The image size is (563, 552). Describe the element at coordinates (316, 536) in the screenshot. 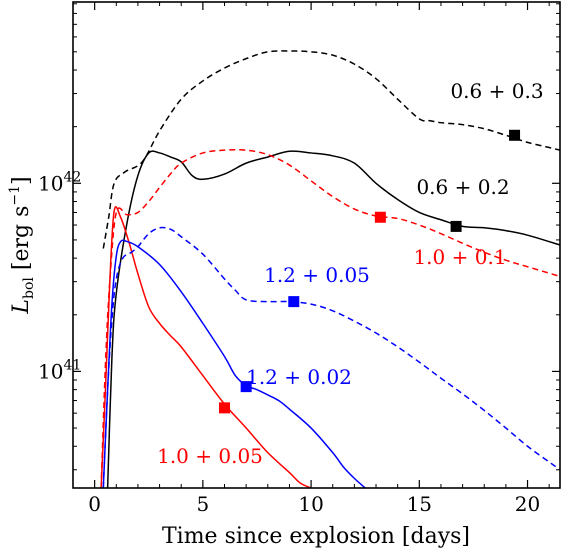

I see `x-axis-title: Time since explosion [days]` at that location.